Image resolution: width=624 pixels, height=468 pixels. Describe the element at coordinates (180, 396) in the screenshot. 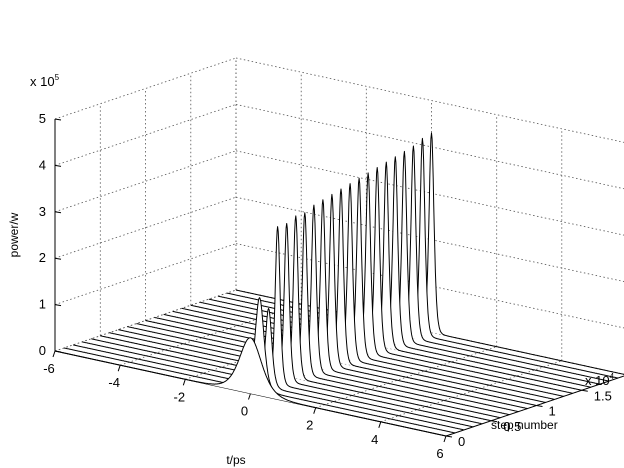

I see `x-tick-label: -2` at that location.